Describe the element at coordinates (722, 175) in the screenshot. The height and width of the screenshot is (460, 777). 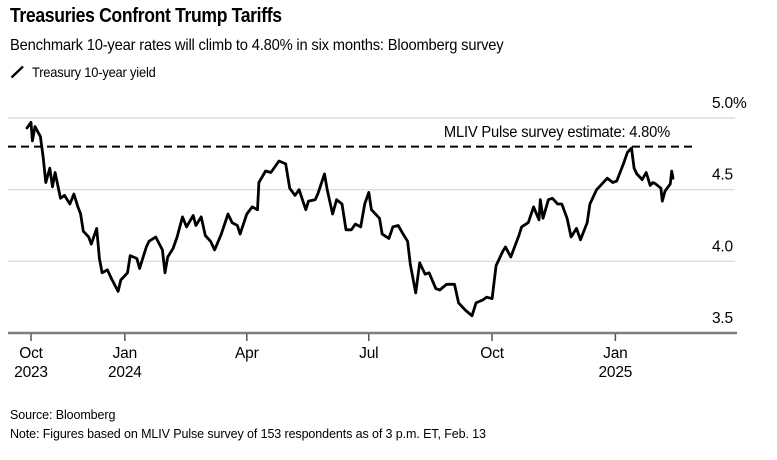
I see `y-axis-label: 4.5` at that location.